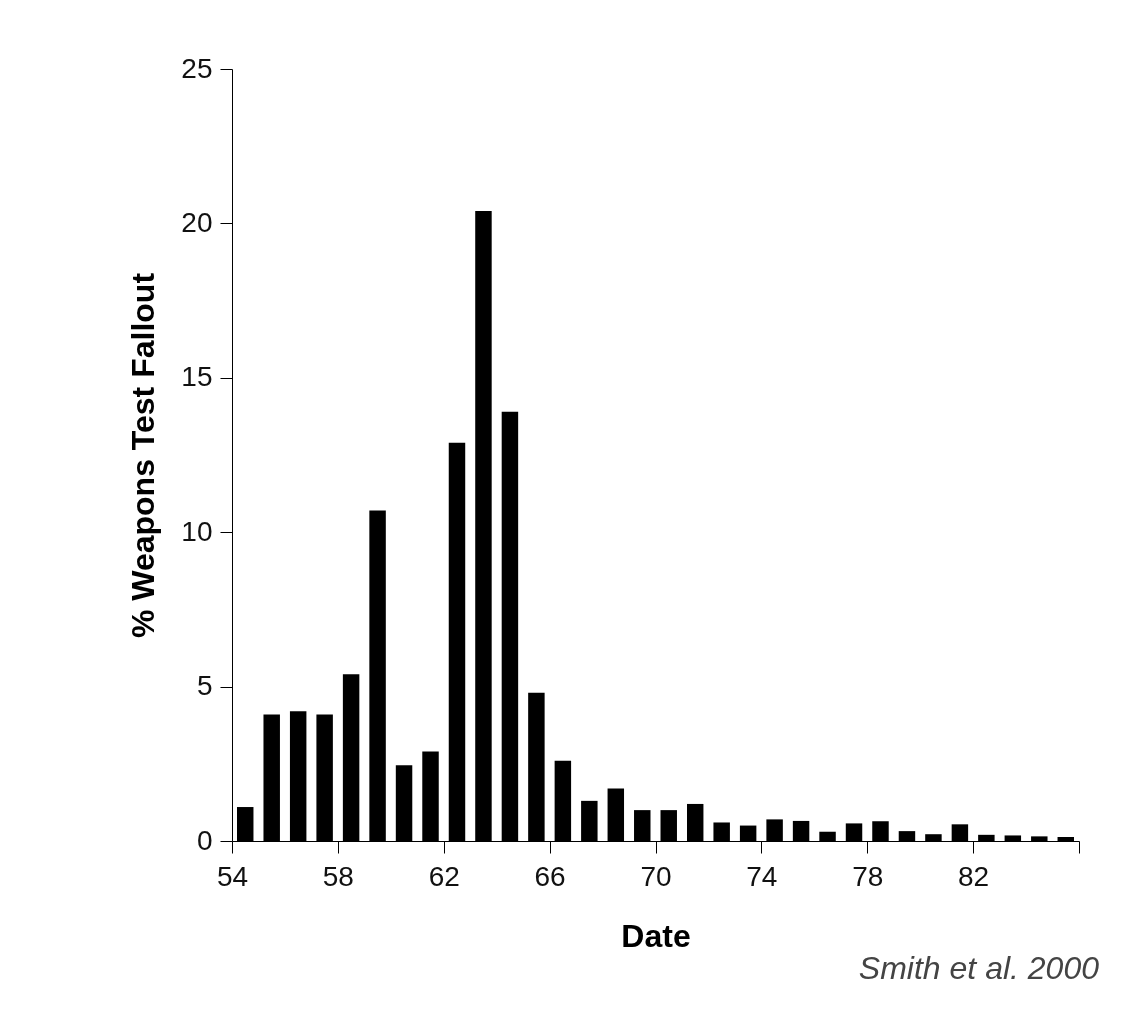  Describe the element at coordinates (197, 531) in the screenshot. I see `y-tick-label: 10` at that location.